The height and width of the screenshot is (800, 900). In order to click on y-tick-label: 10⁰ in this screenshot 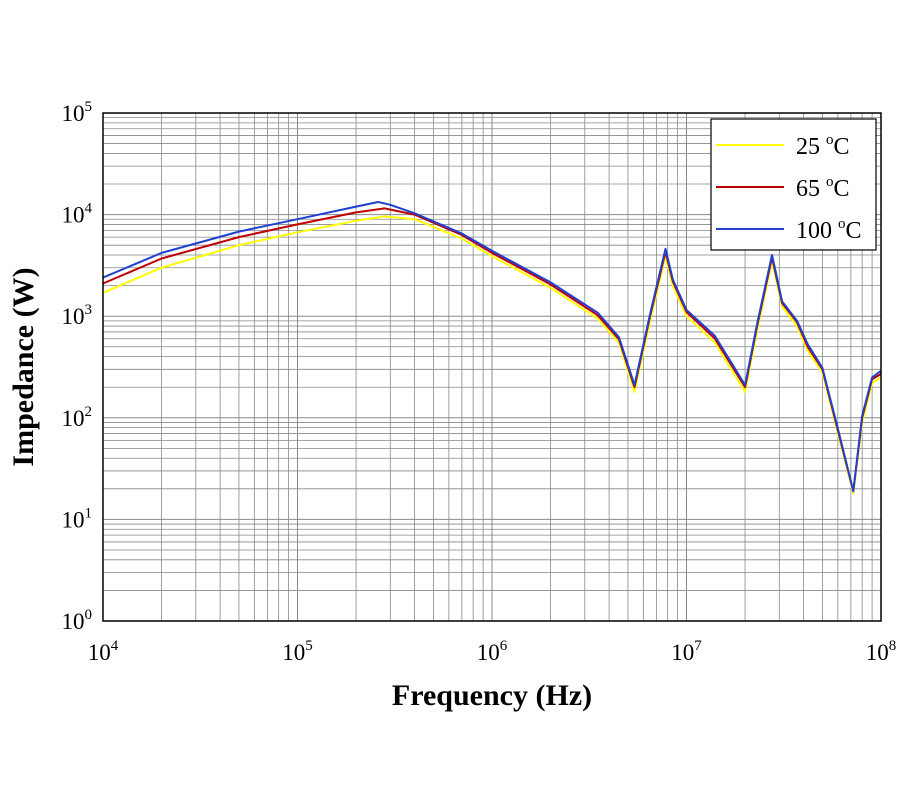, I will do `click(77, 620)`.